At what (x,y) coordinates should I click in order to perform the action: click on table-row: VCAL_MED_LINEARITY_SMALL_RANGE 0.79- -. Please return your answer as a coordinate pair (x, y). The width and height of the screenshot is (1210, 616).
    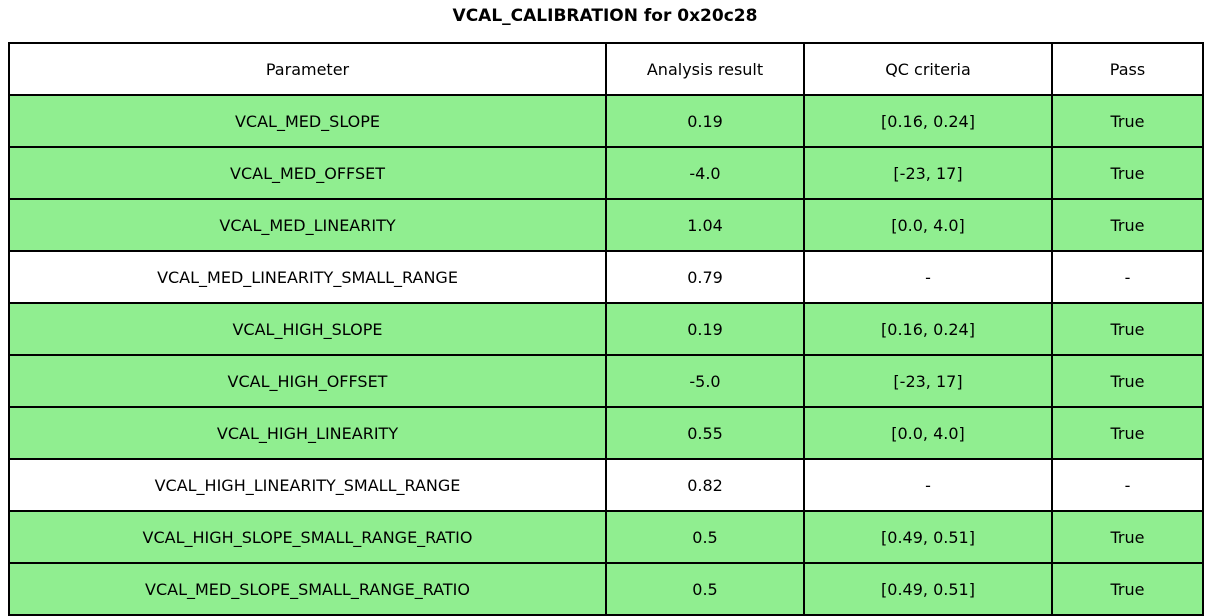
    Looking at the image, I should click on (606, 277).